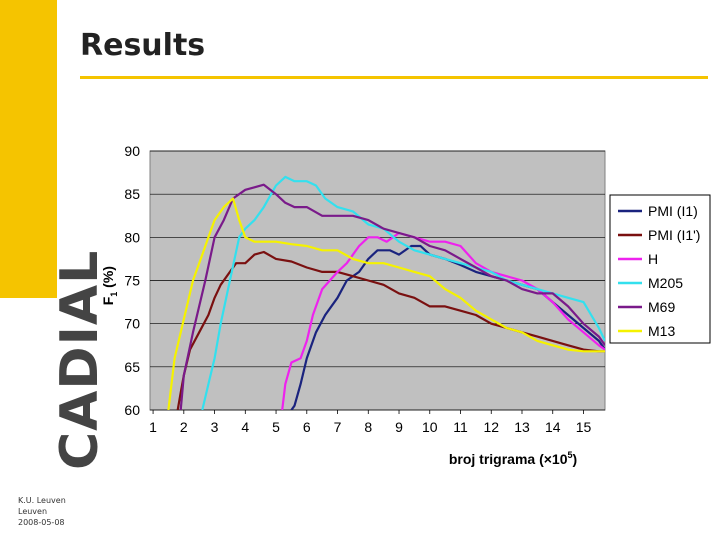 The image size is (720, 540). What do you see at coordinates (522, 427) in the screenshot?
I see `x-tick-label: 13` at bounding box center [522, 427].